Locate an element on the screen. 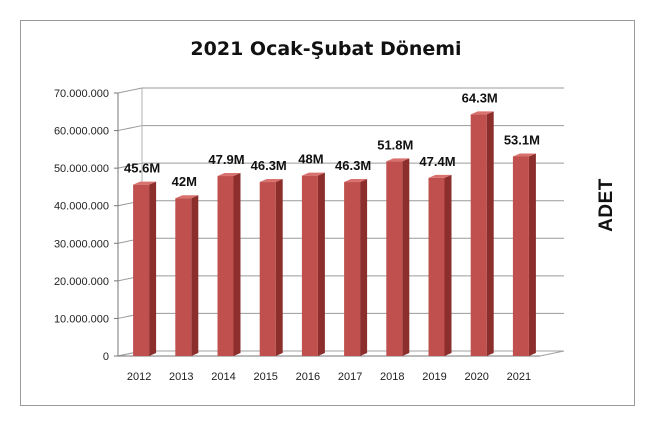  bar-2014 is located at coordinates (229, 264).